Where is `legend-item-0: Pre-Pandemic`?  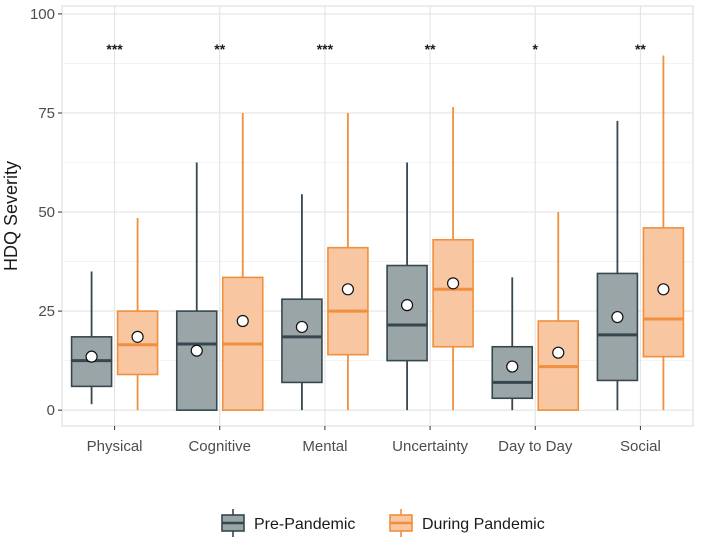 legend-item-0: Pre-Pandemic is located at coordinates (288, 523).